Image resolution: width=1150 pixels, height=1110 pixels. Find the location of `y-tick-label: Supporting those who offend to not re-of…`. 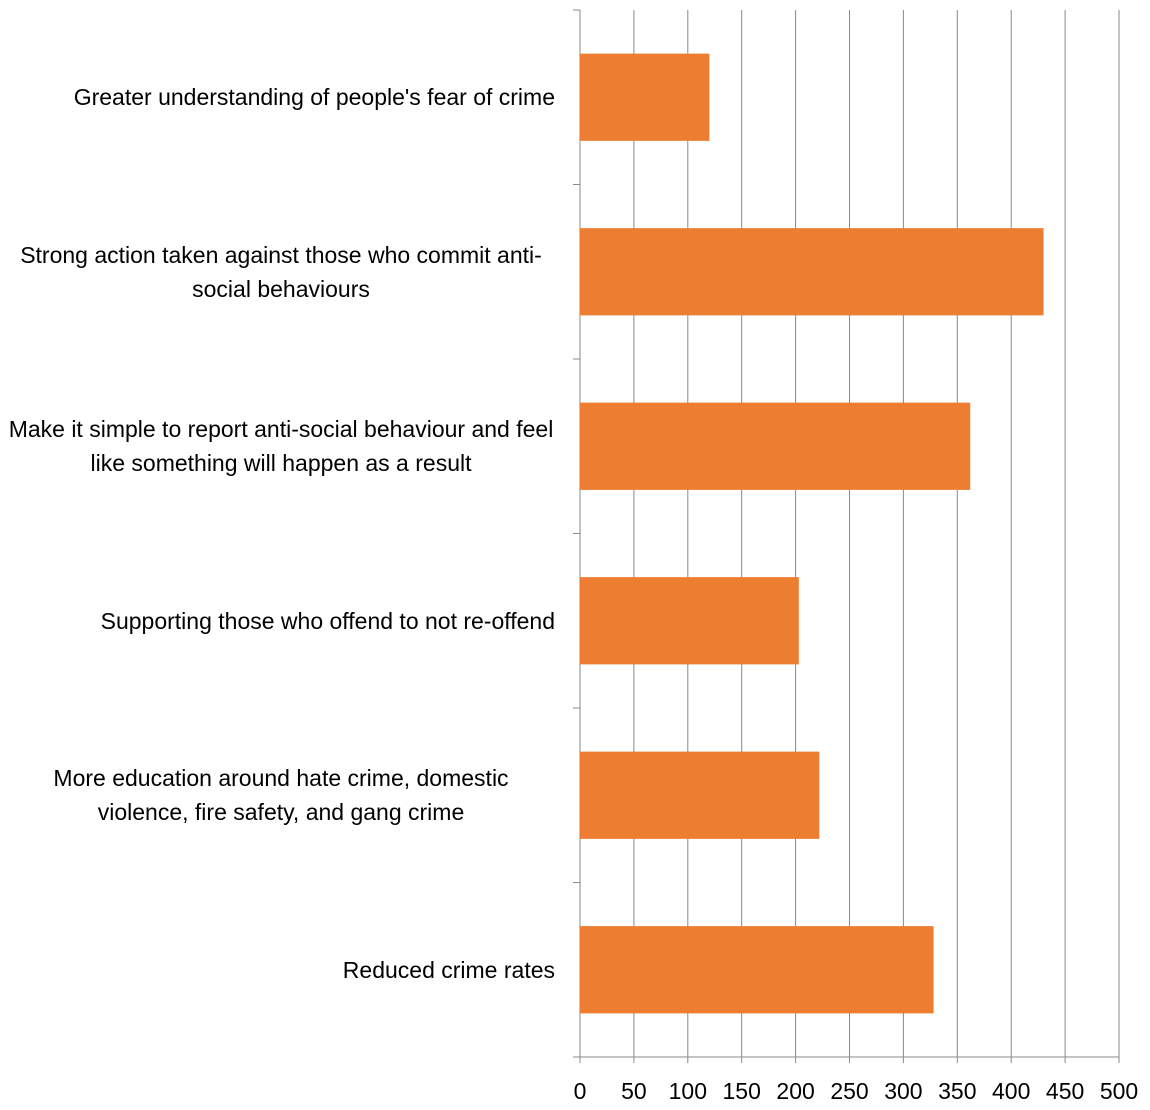

y-tick-label: Supporting those who offend to not re-of… is located at coordinates (327, 620).